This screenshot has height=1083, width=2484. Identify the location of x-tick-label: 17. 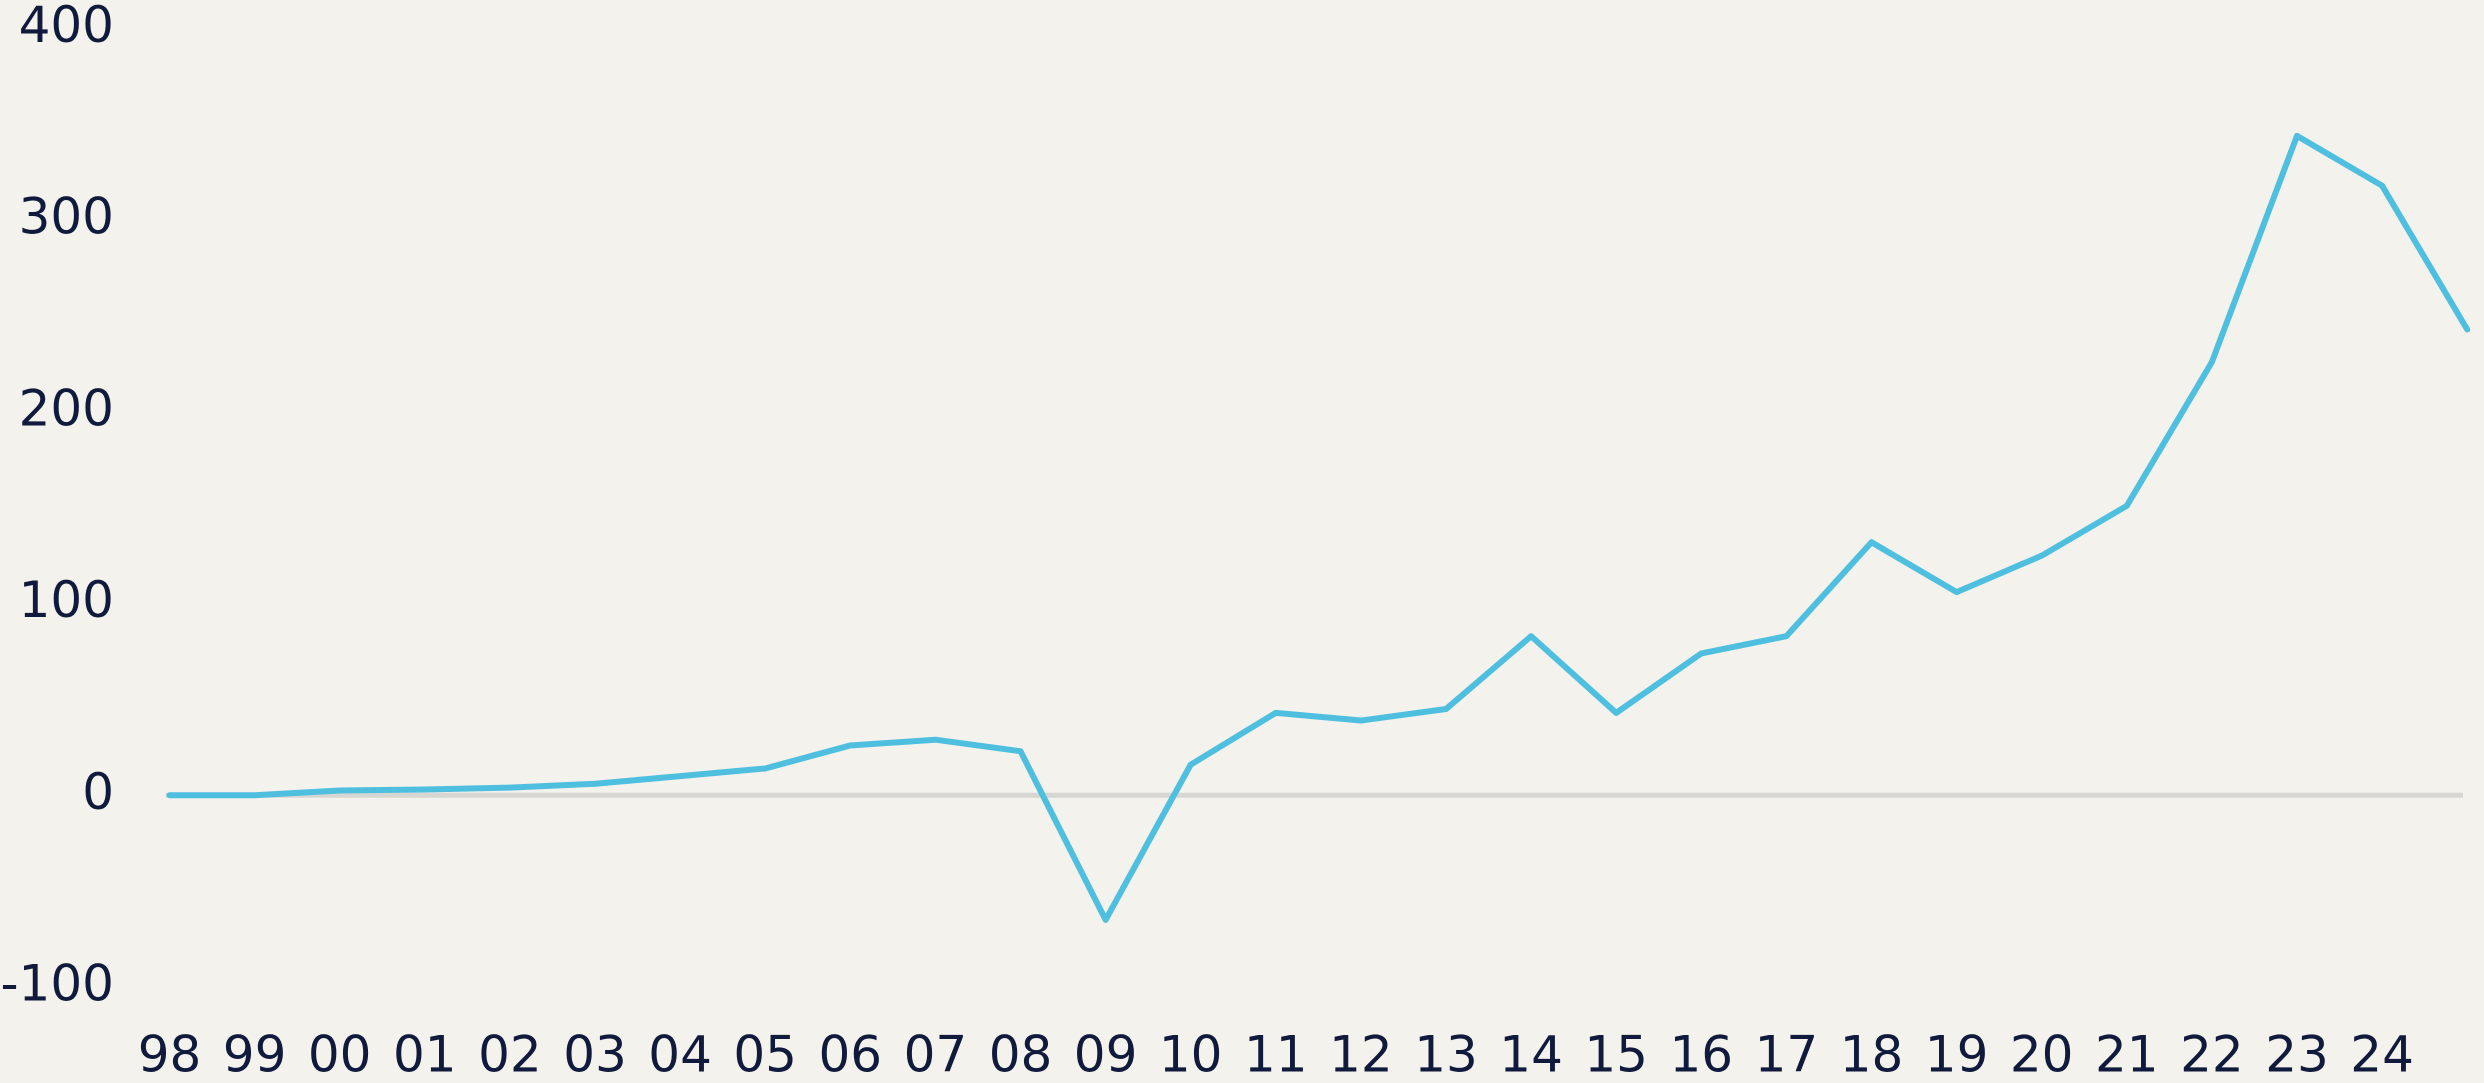
(1787, 1054).